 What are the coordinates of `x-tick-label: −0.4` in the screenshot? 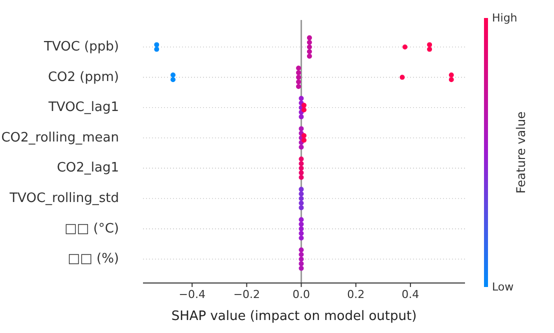 It's located at (192, 294).